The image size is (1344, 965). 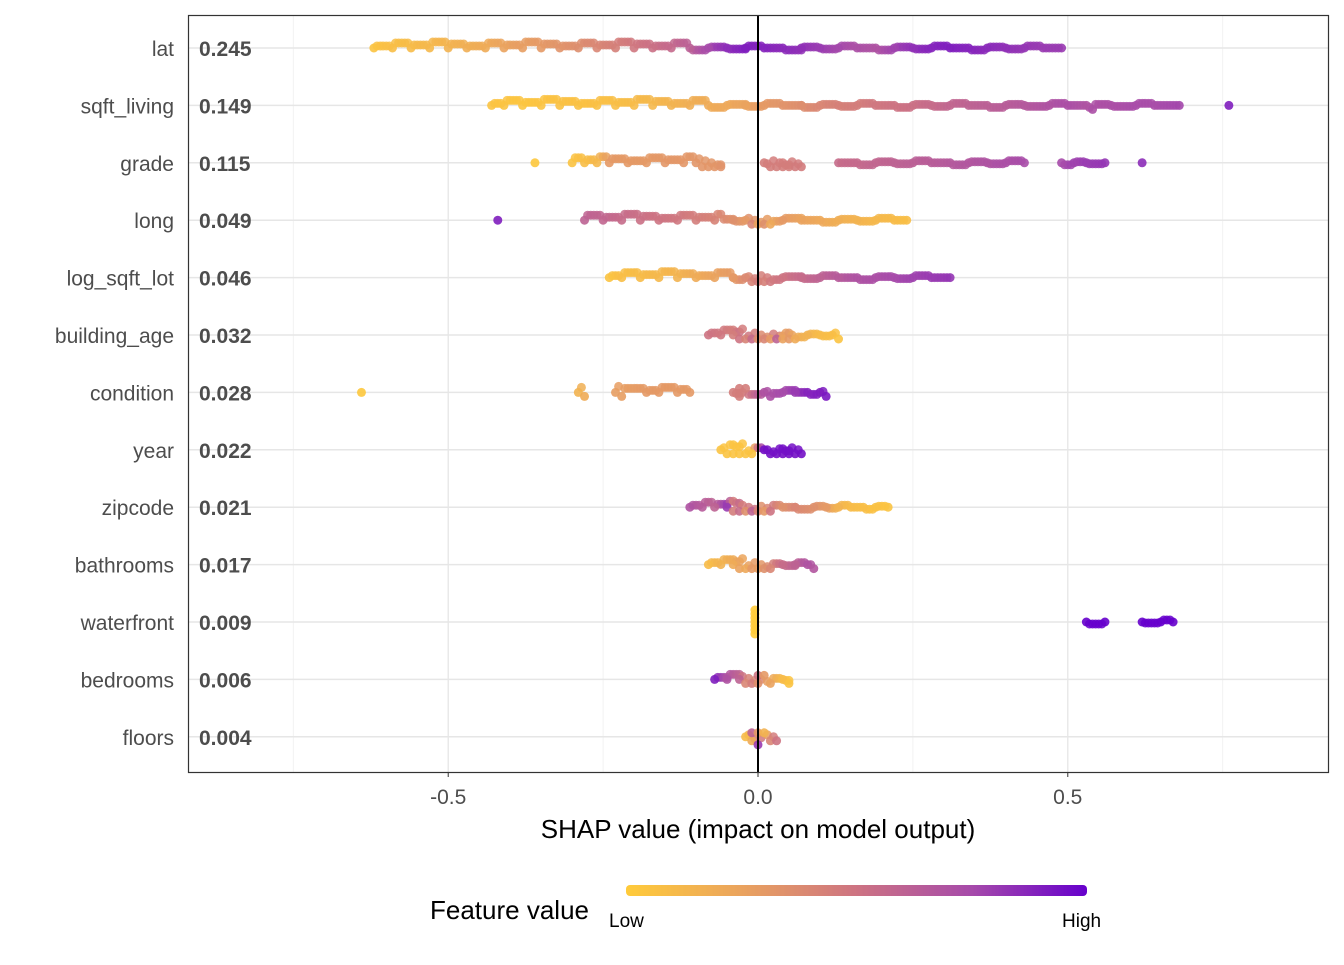 I want to click on legend-high-label: High, so click(x=1081, y=921).